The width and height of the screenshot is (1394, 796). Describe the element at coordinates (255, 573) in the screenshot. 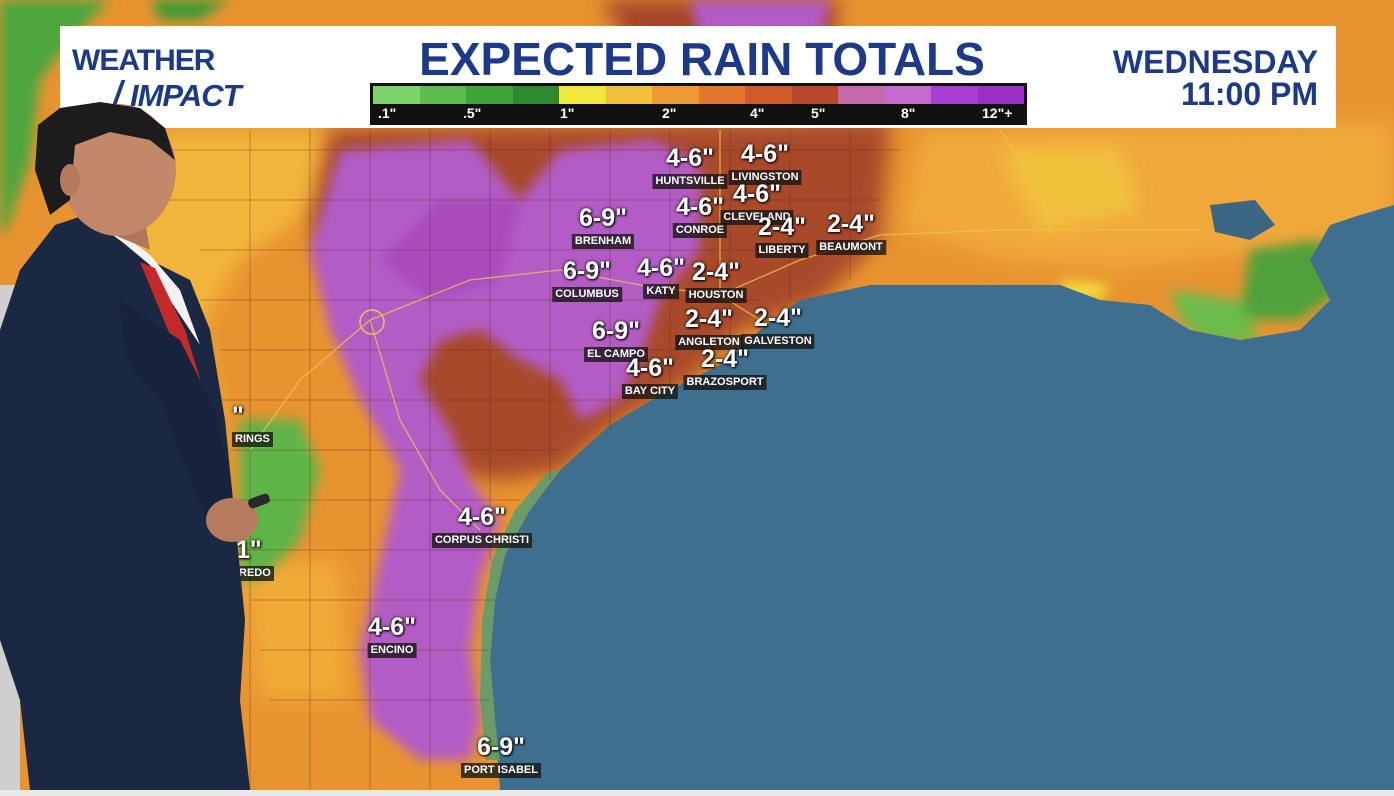

I see `city-name: REDO` at that location.